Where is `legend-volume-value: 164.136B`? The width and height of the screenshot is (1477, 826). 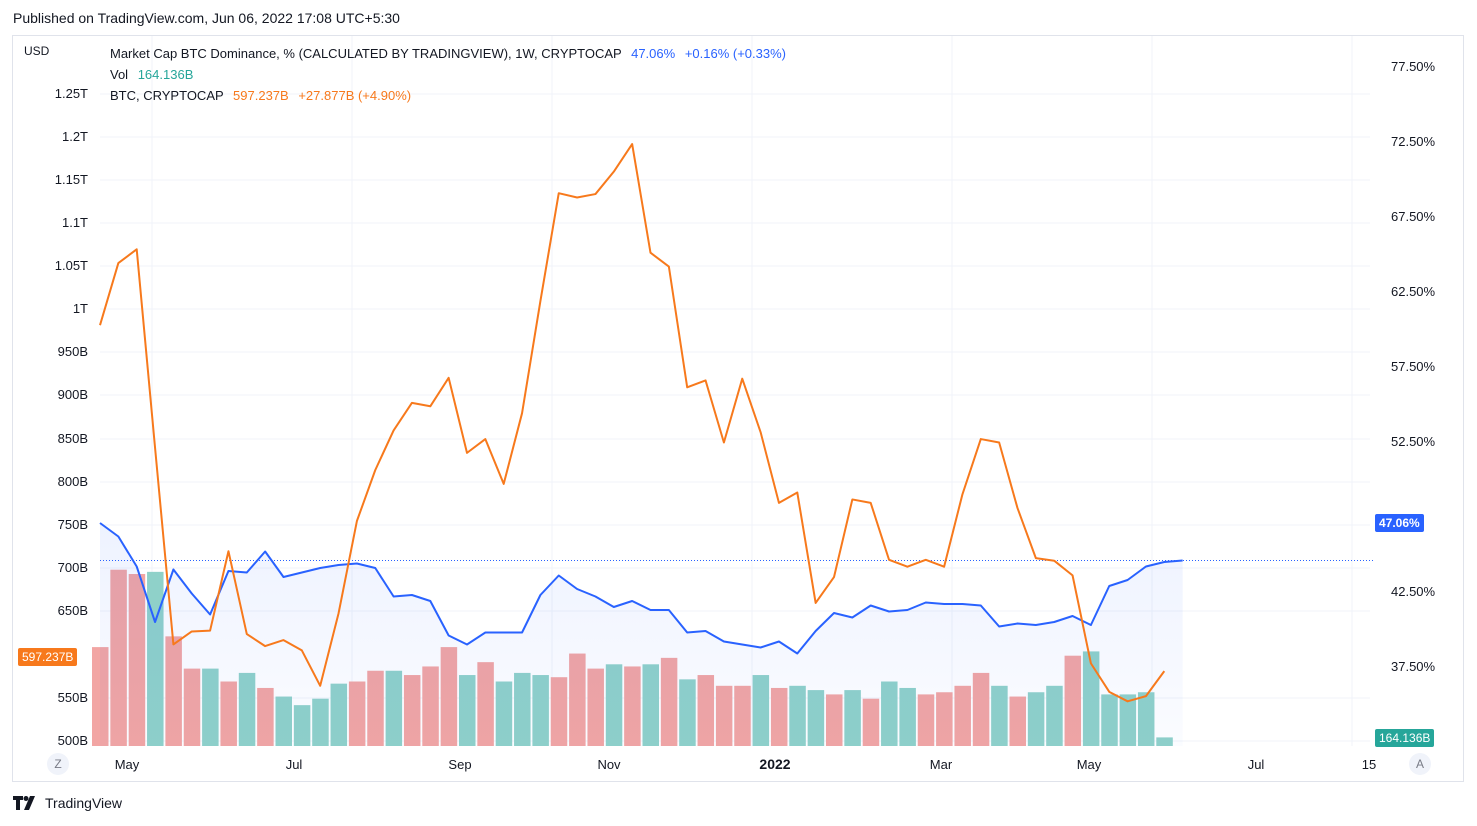
legend-volume-value: 164.136B is located at coordinates (165, 74).